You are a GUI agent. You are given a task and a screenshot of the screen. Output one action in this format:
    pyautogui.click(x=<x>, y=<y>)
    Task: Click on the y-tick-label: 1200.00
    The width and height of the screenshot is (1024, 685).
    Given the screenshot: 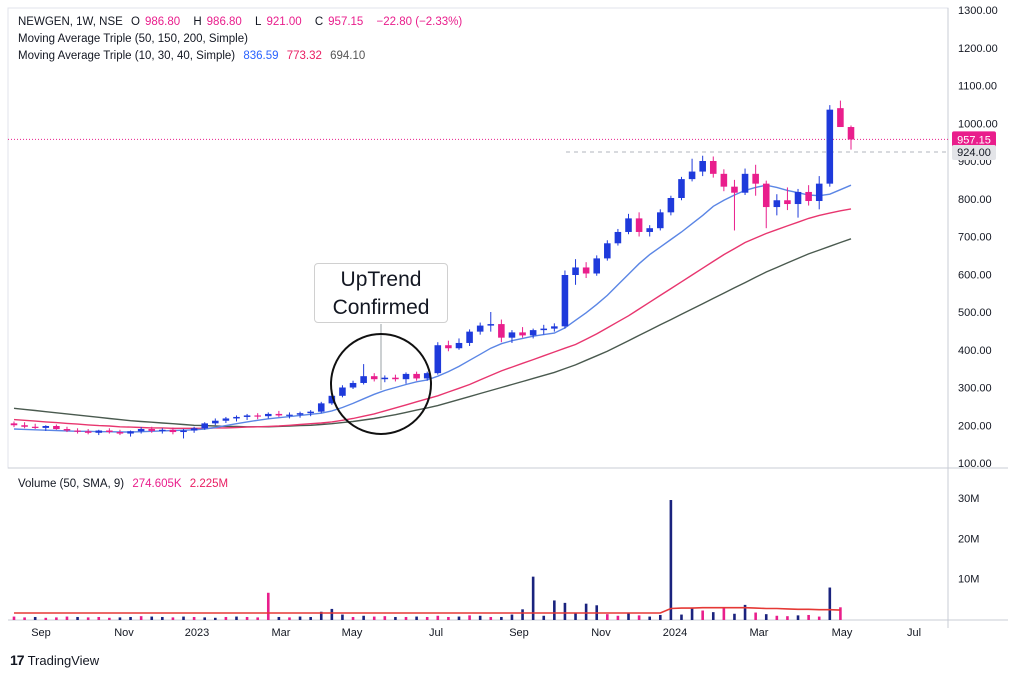 What is the action you would take?
    pyautogui.click(x=978, y=49)
    